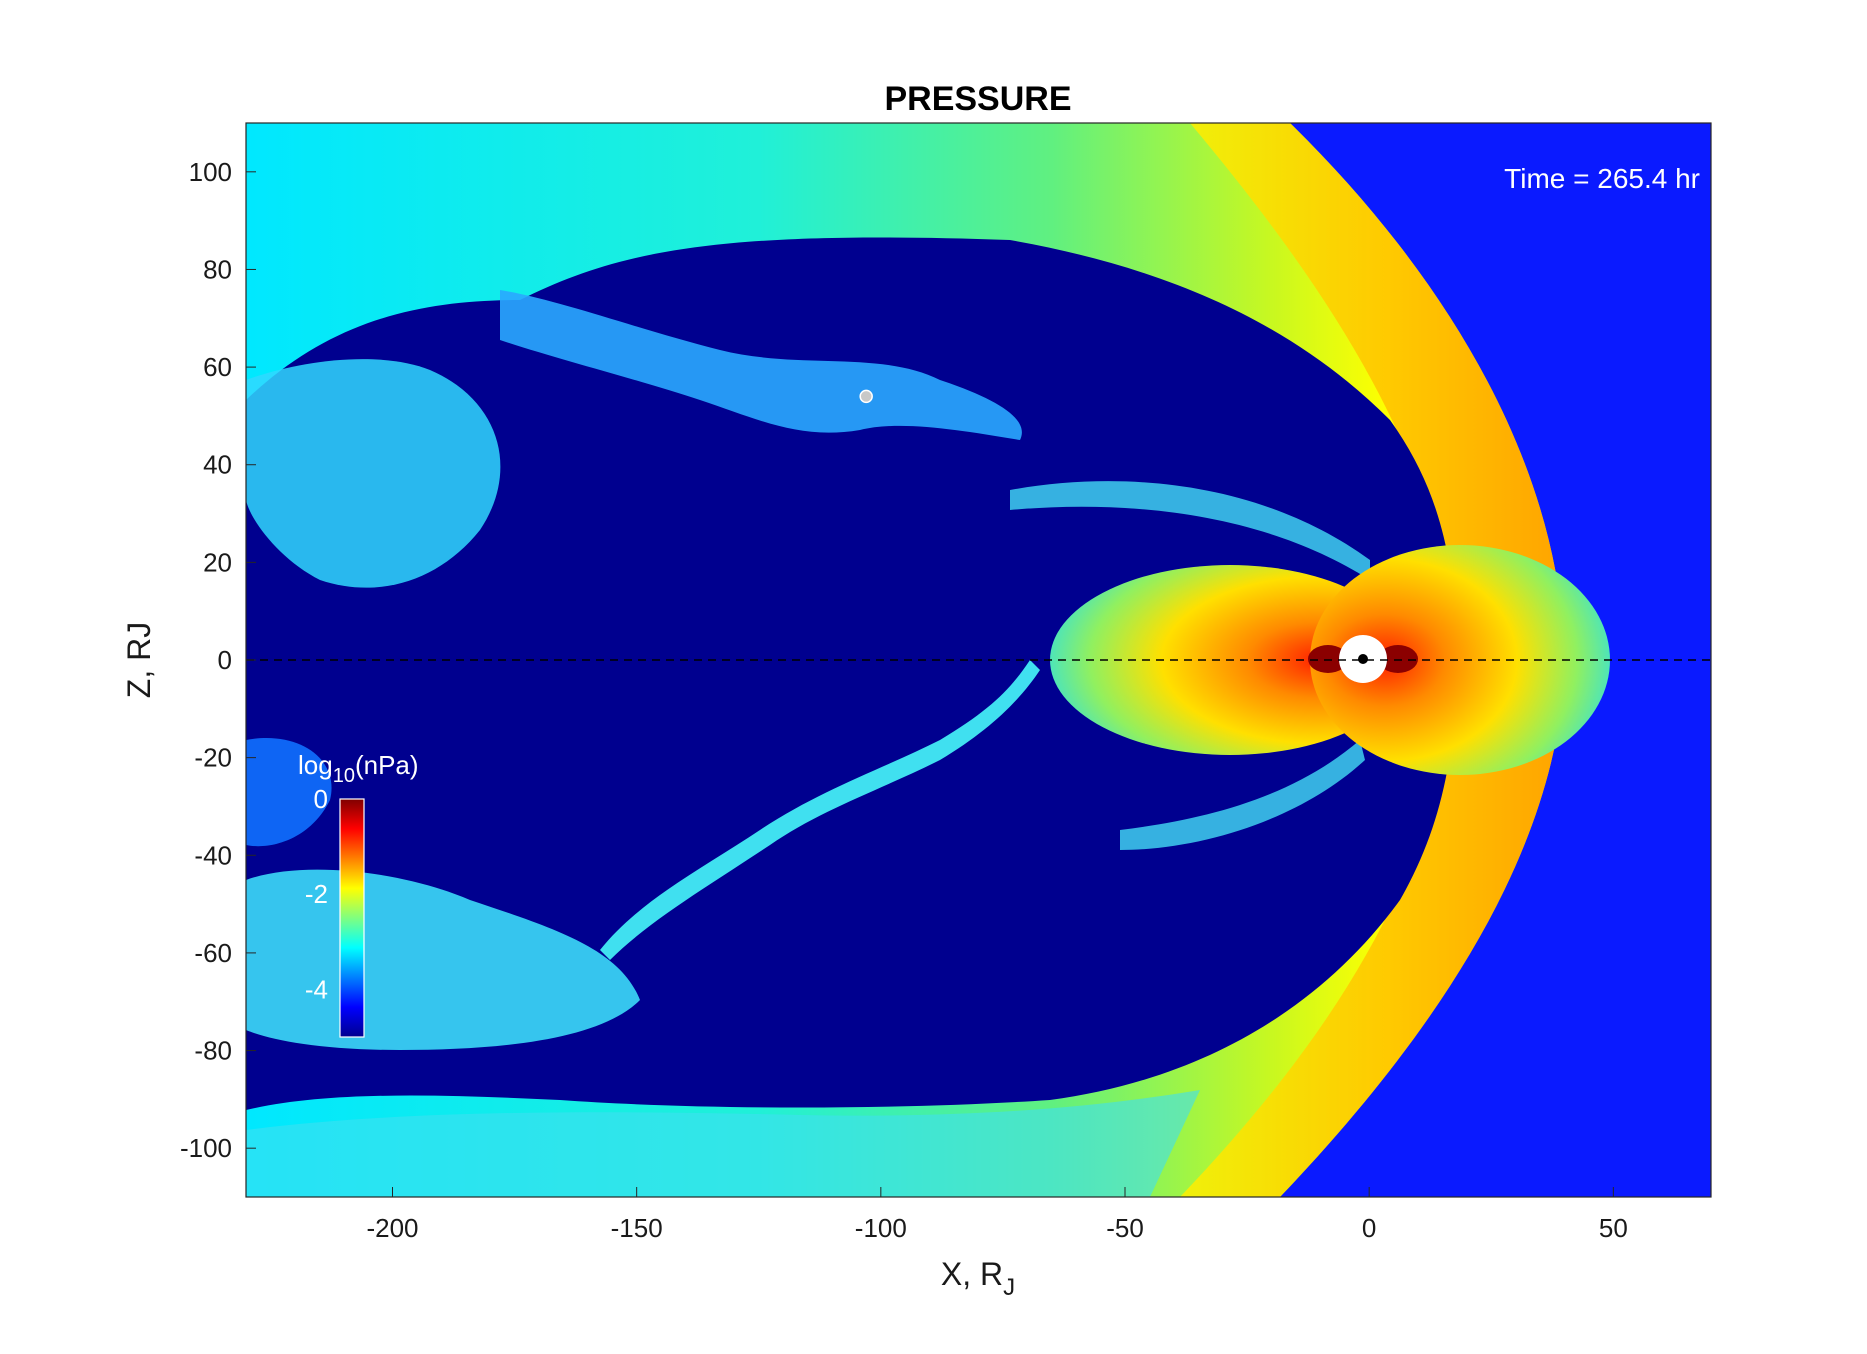 The width and height of the screenshot is (1867, 1354). What do you see at coordinates (210, 172) in the screenshot?
I see `y-tick-label: 100` at bounding box center [210, 172].